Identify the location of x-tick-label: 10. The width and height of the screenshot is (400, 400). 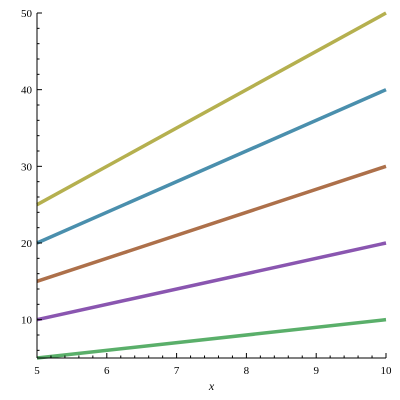
(387, 371).